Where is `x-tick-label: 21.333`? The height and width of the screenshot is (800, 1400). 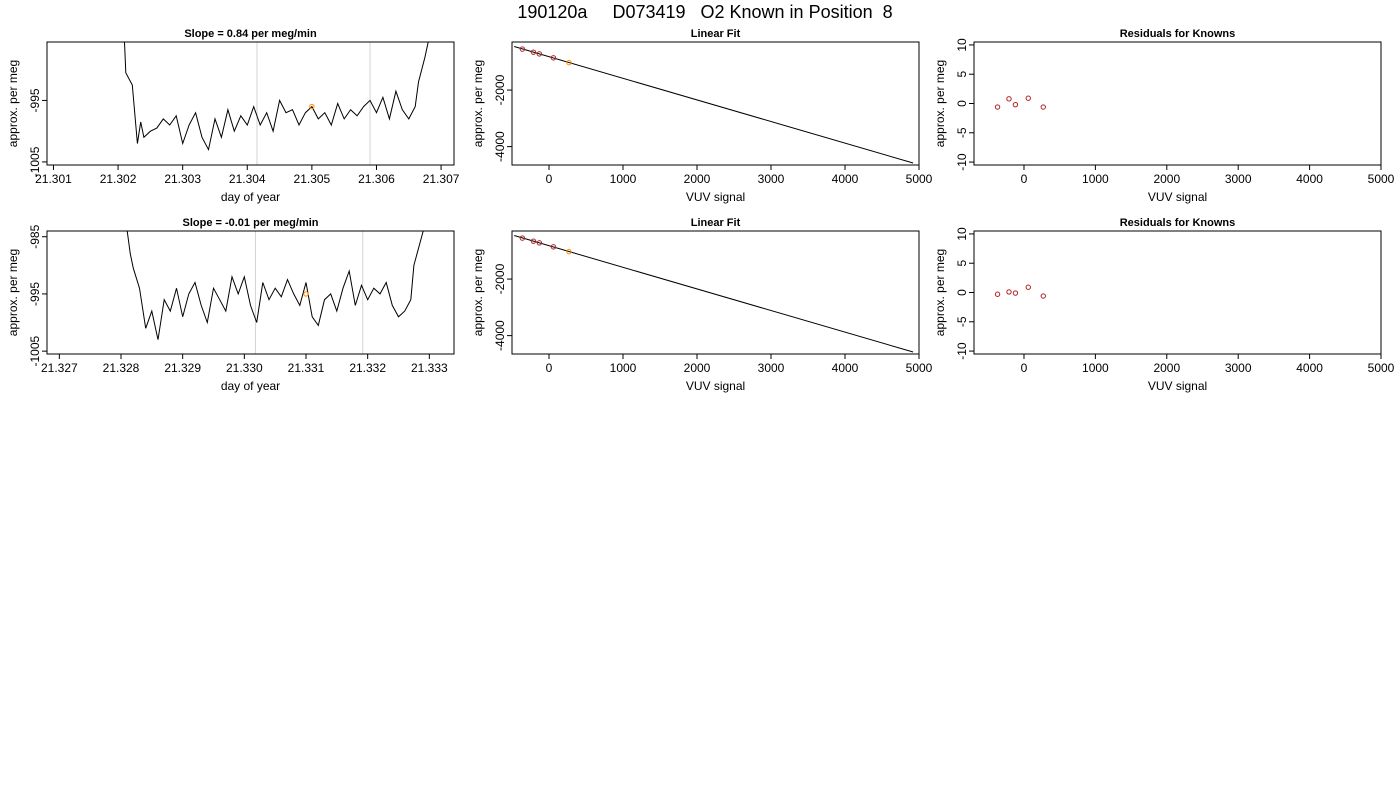
x-tick-label: 21.333 is located at coordinates (429, 368).